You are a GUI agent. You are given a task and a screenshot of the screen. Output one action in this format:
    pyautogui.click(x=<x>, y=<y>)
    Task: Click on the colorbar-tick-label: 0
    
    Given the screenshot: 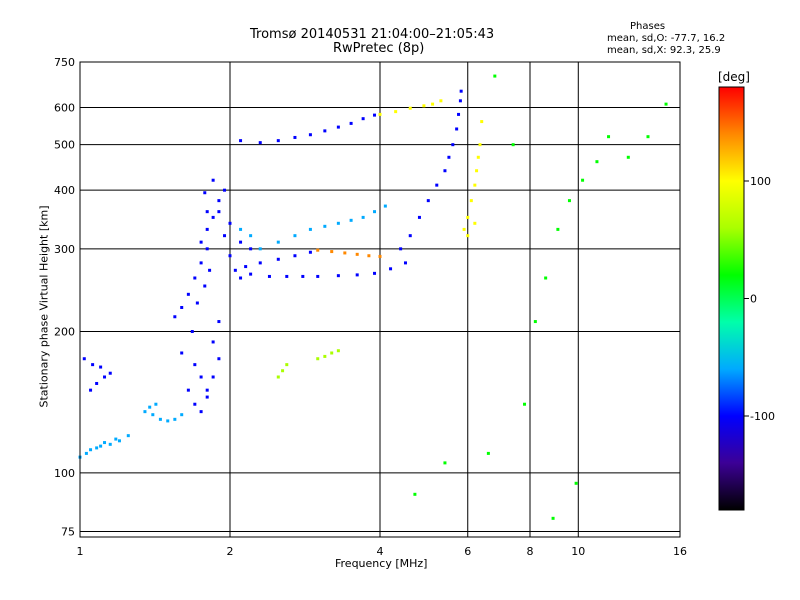 What is the action you would take?
    pyautogui.click(x=753, y=299)
    